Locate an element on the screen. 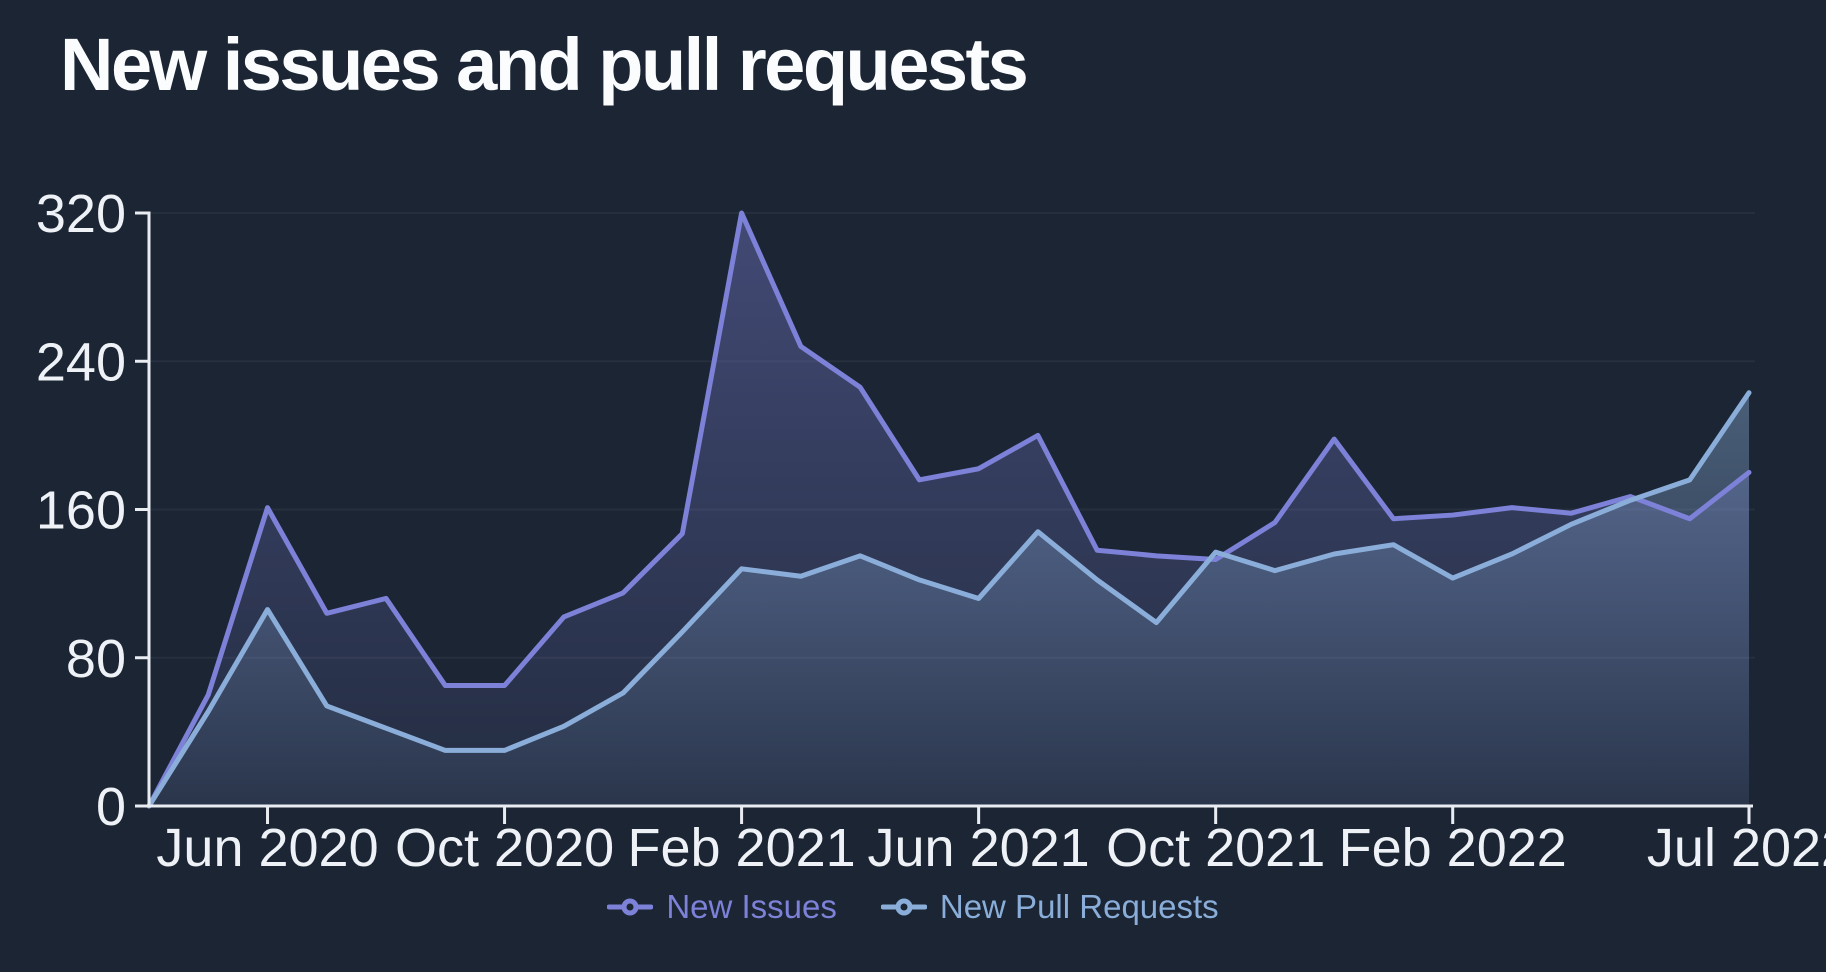 Image resolution: width=1826 pixels, height=972 pixels. x-tick-label-jun-2020: Jun 2020 is located at coordinates (267, 848).